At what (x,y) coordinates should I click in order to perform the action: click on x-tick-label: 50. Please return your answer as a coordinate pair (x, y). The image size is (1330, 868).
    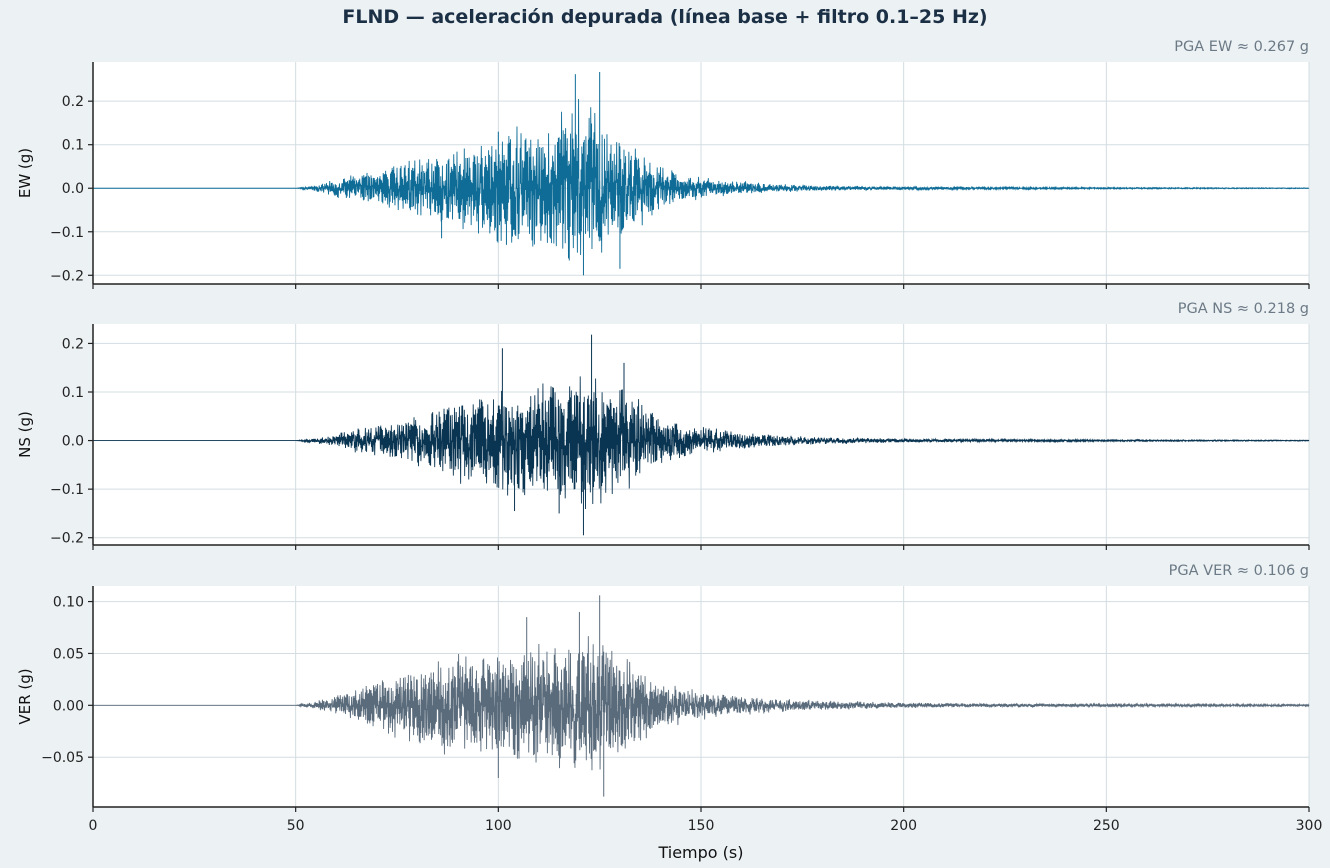
    Looking at the image, I should click on (296, 826).